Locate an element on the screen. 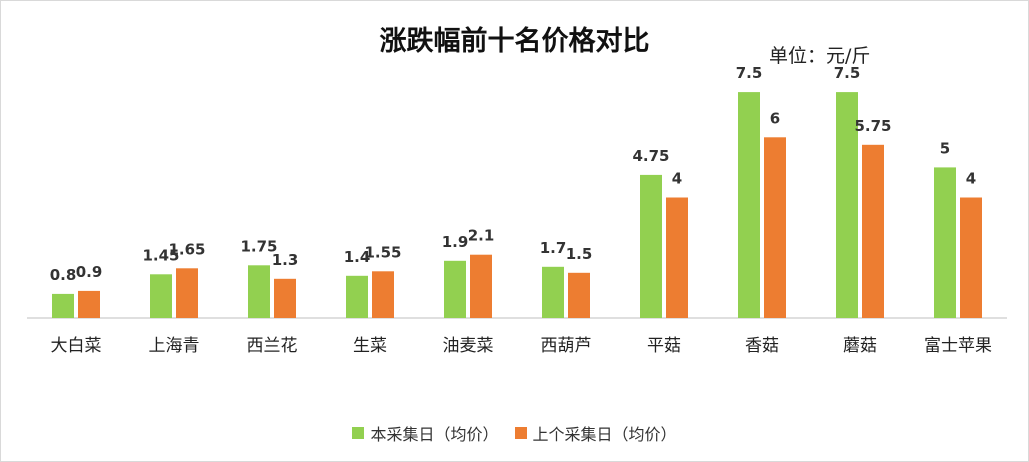  data-label-current-7: 7.5 is located at coordinates (749, 73).